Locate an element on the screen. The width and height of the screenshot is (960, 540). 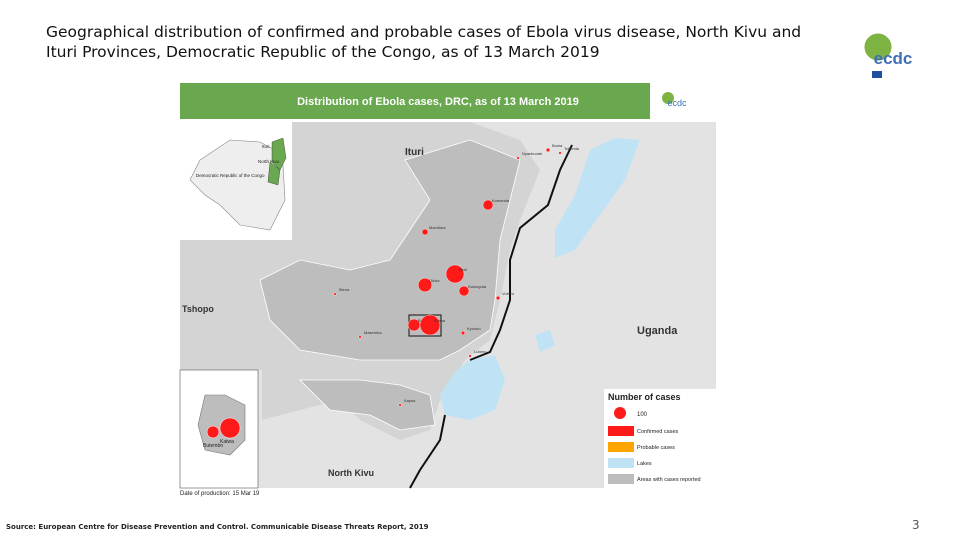
legend-title: Number of cases is located at coordinates (644, 397).